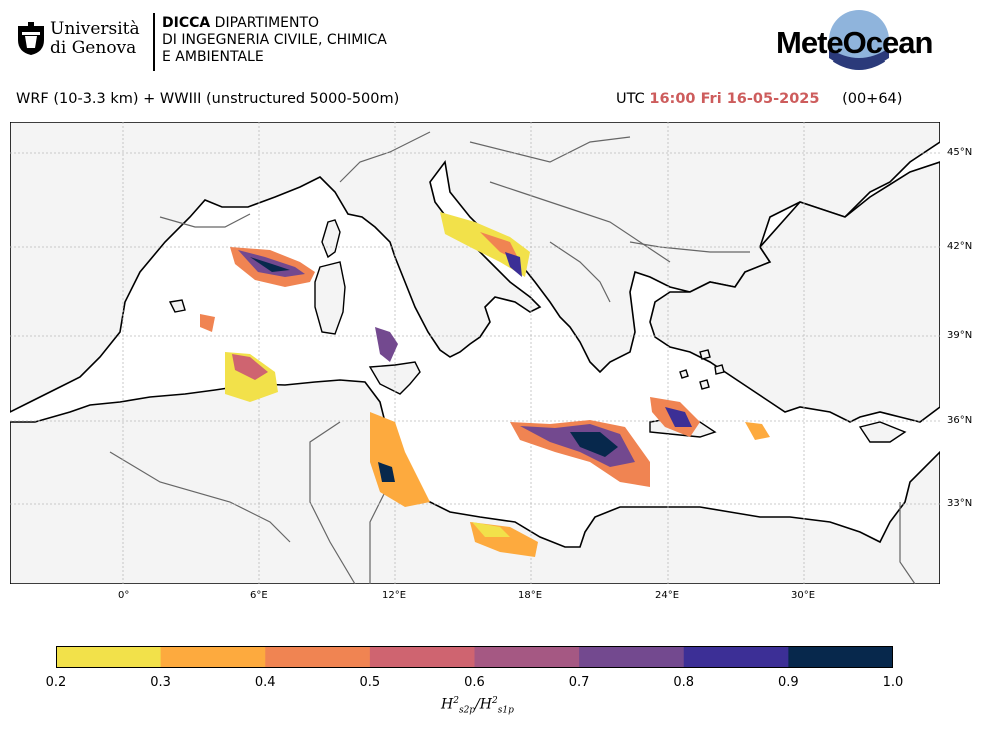 The image size is (985, 732). I want to click on colorbar-tick-label: 0.6, so click(474, 682).